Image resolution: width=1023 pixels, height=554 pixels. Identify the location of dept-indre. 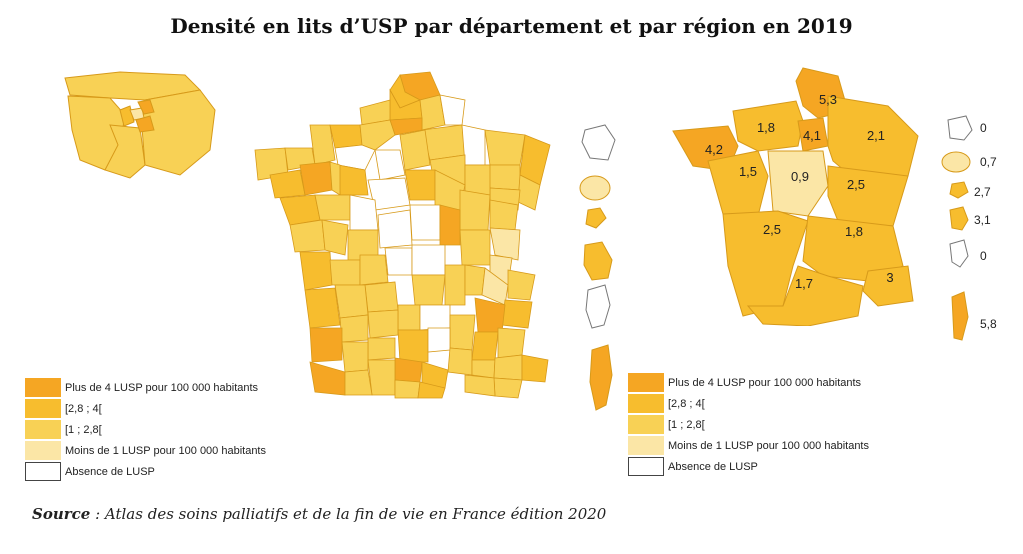
(395, 229).